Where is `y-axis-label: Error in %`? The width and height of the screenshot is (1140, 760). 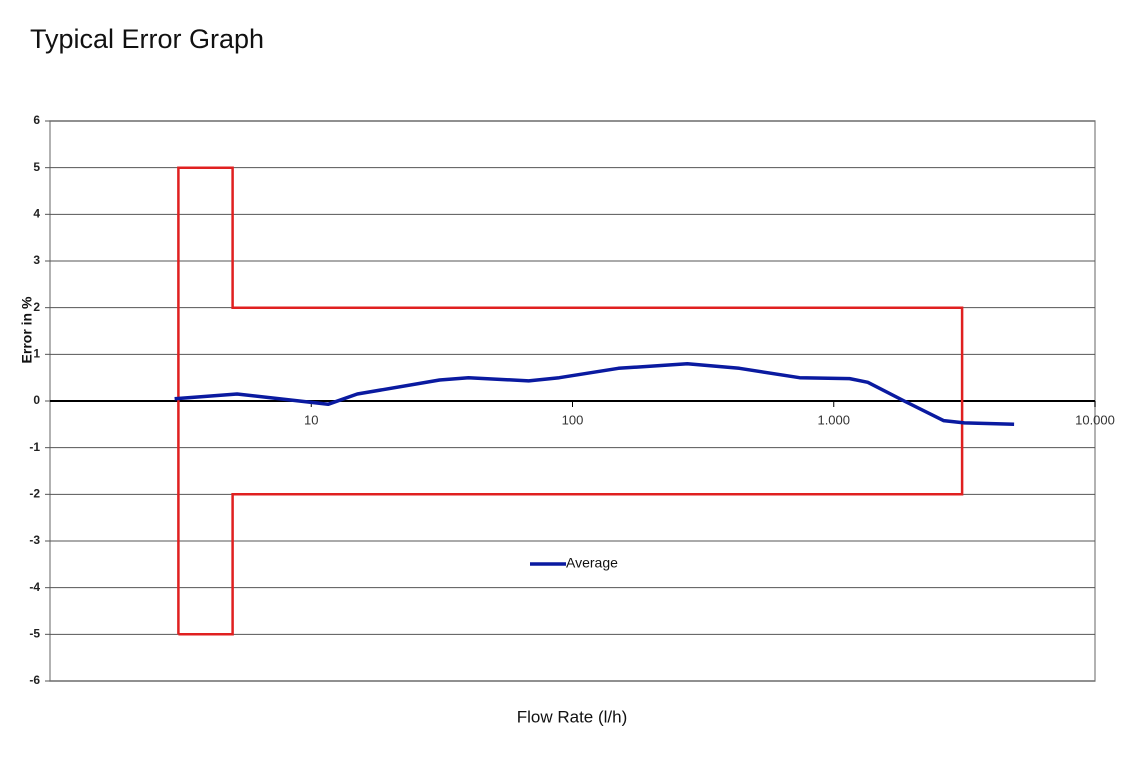
y-axis-label: Error in % is located at coordinates (27, 329).